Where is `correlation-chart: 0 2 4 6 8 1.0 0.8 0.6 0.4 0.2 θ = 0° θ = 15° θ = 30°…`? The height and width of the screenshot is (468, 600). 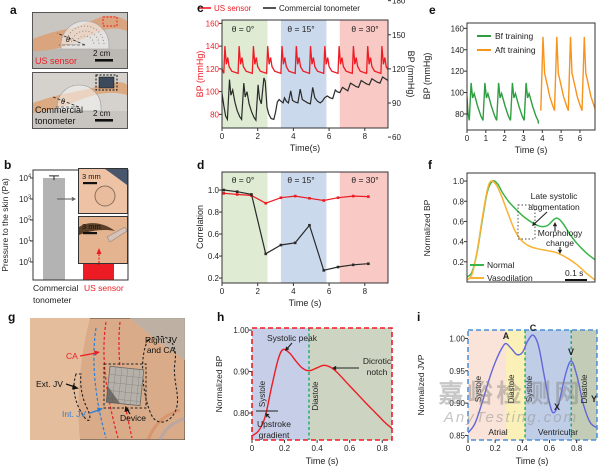
correlation-chart: 0 2 4 6 8 1.0 0.8 0.6 0.4 0.2 θ = 0° θ = 15° θ = 30°… is located at coordinates (292, 239).